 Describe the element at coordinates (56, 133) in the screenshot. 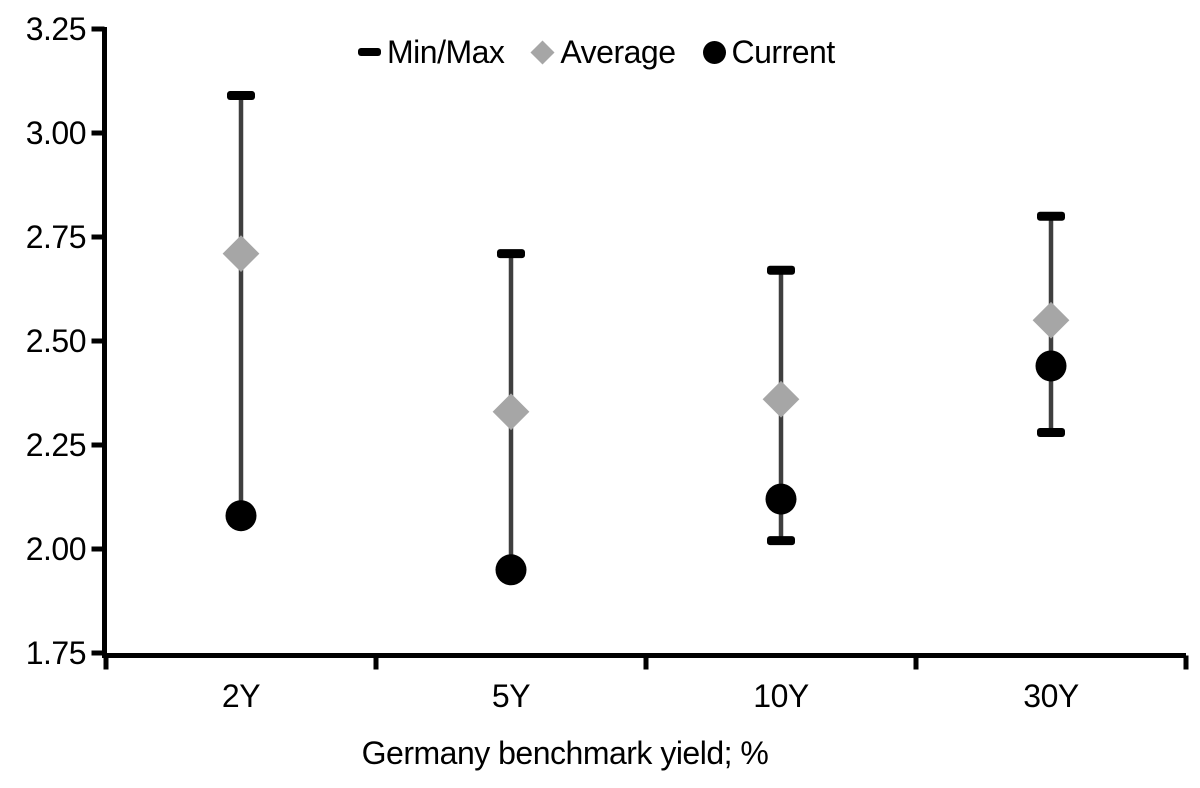

I see `y-tick-label-3.00: 3.00` at that location.